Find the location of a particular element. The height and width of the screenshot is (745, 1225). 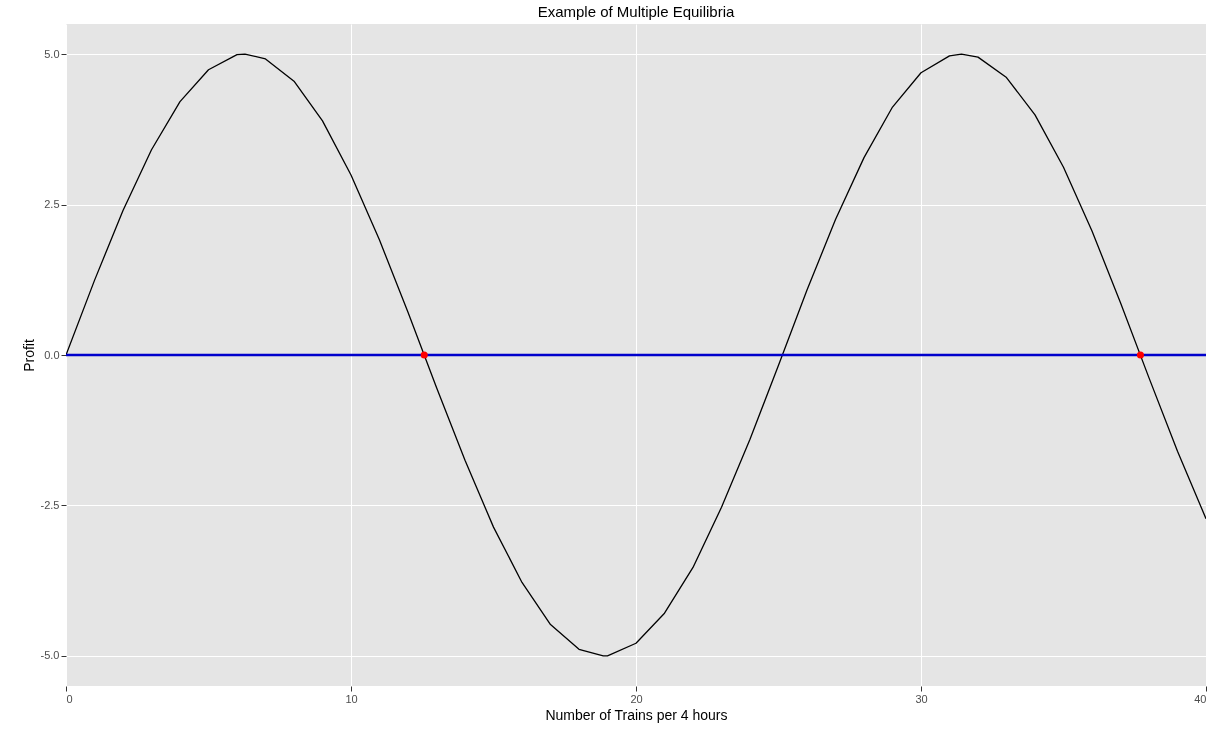

y-tick-label: 0.0 is located at coordinates (52, 354).